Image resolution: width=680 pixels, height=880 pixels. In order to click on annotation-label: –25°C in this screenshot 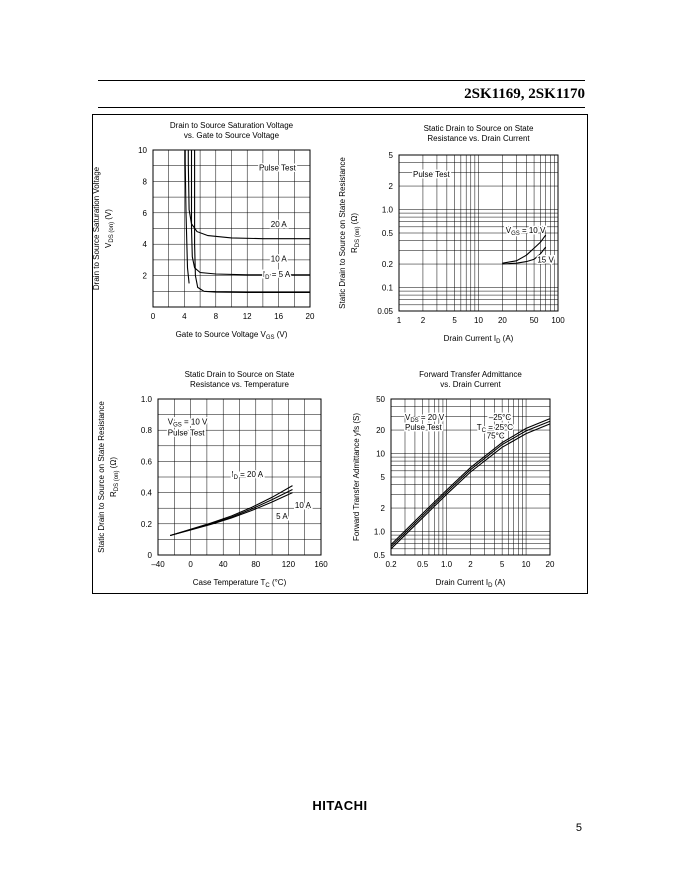, I will do `click(500, 417)`.